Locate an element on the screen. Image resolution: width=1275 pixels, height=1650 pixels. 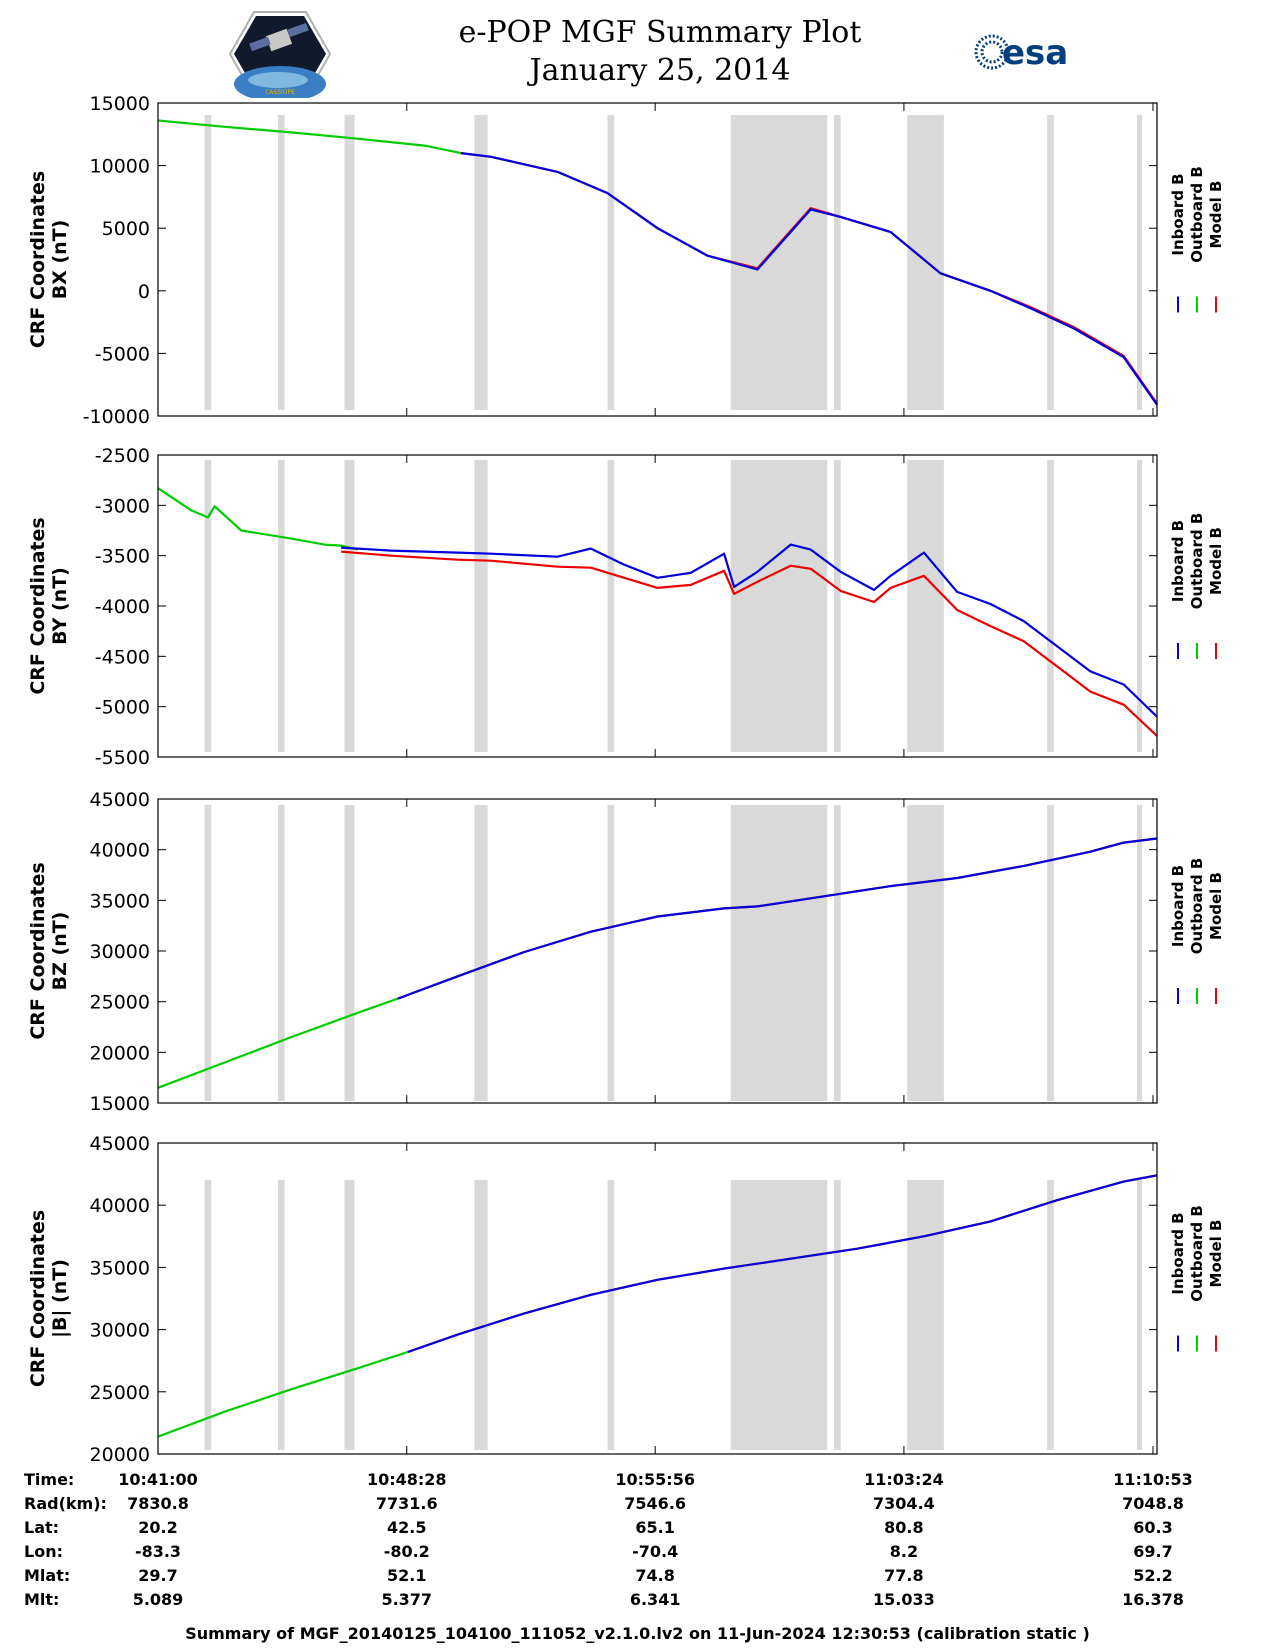
cassiope-mission-logo: CASSIOPE is located at coordinates (280, 54).